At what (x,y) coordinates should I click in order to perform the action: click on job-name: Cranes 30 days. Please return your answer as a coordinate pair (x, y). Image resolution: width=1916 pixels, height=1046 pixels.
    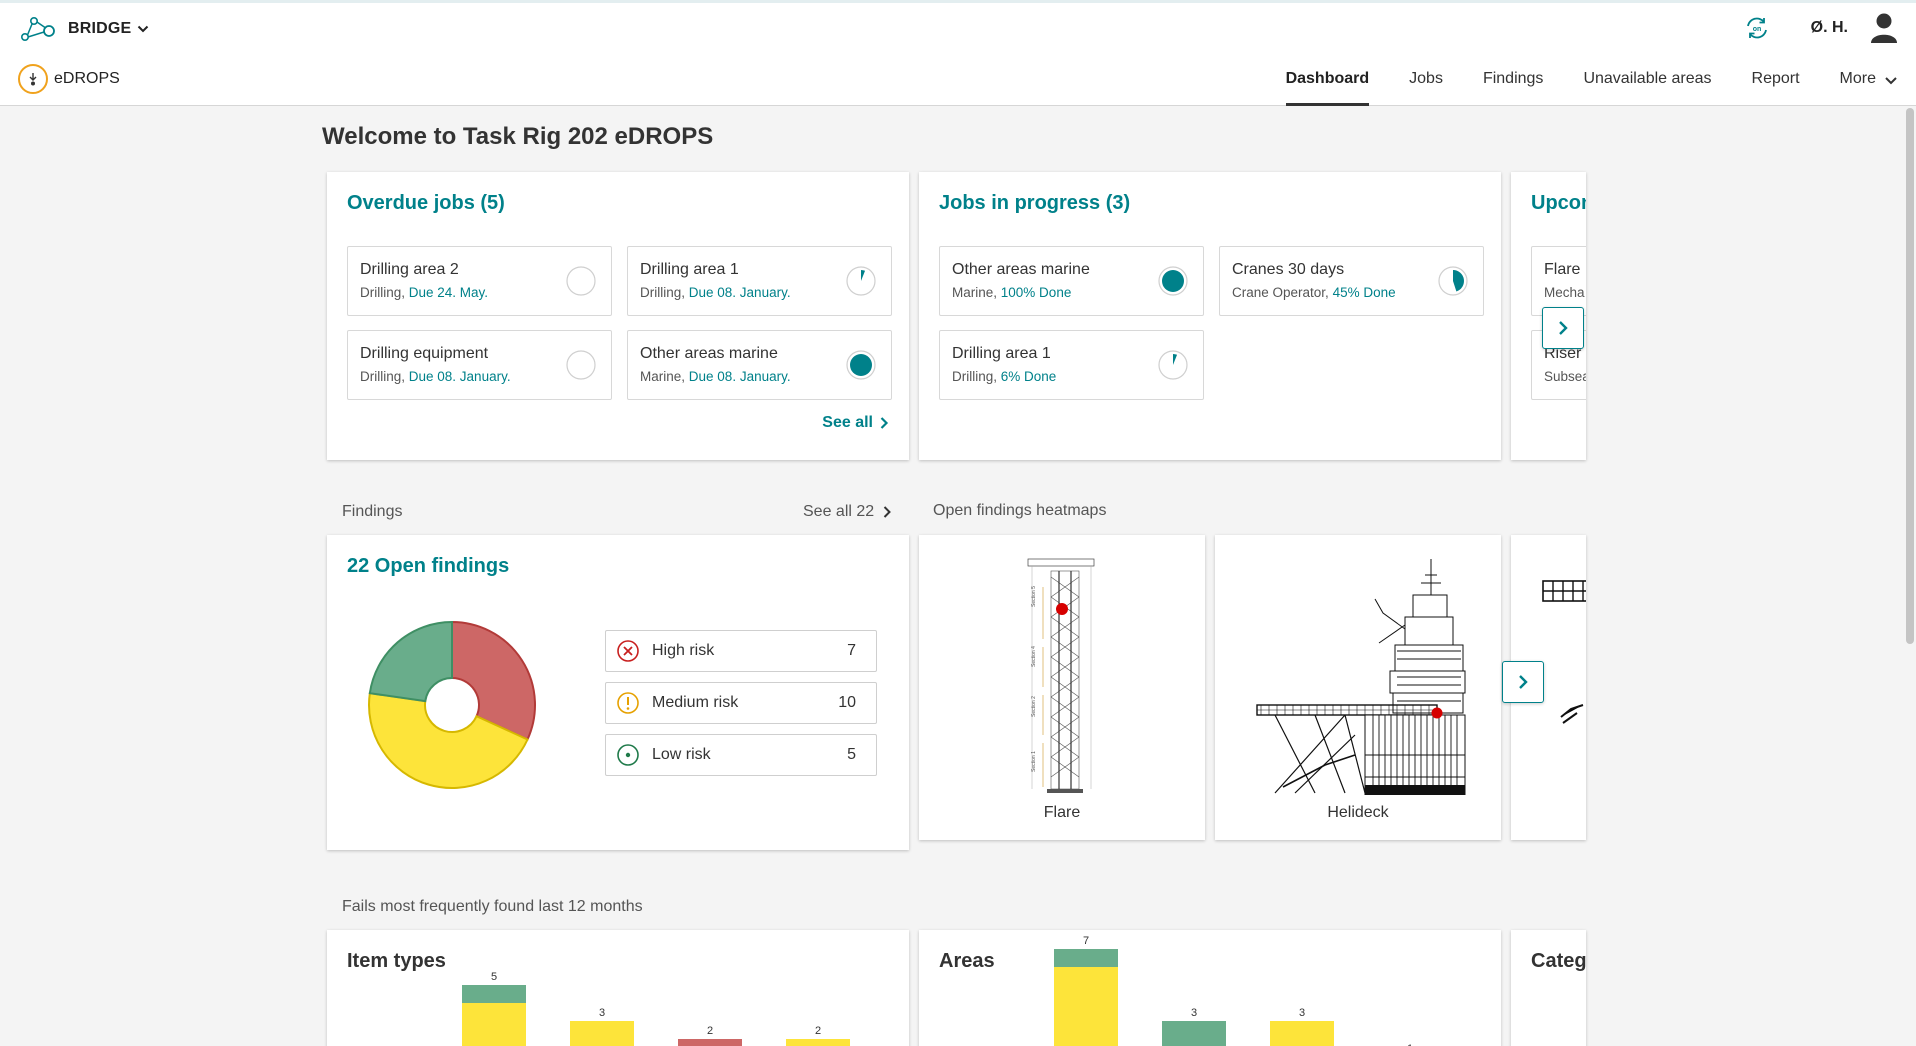
    Looking at the image, I should click on (1288, 269).